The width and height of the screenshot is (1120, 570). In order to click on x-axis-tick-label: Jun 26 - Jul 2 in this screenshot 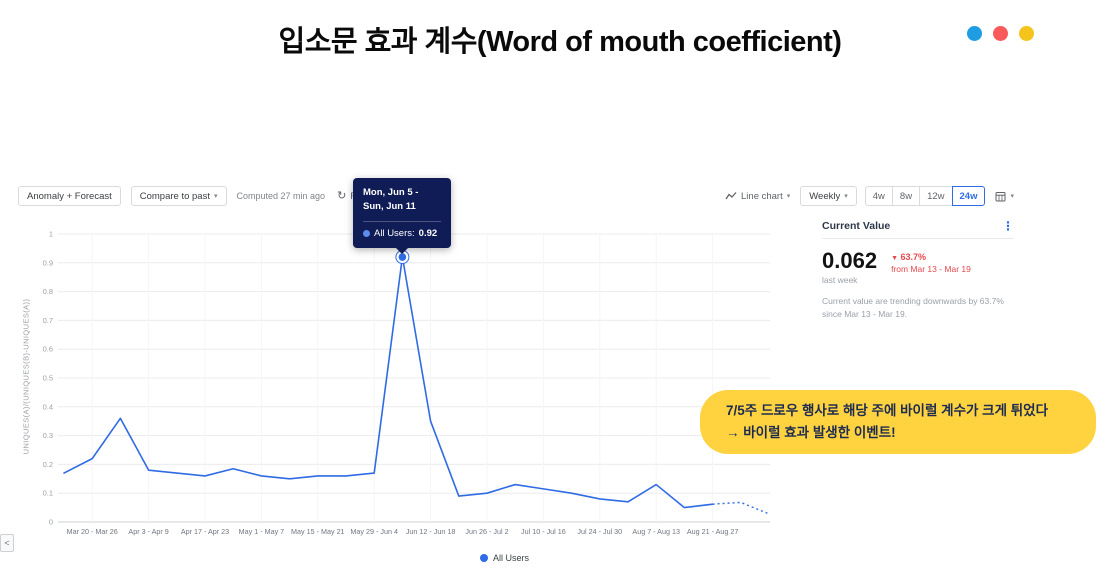, I will do `click(486, 531)`.